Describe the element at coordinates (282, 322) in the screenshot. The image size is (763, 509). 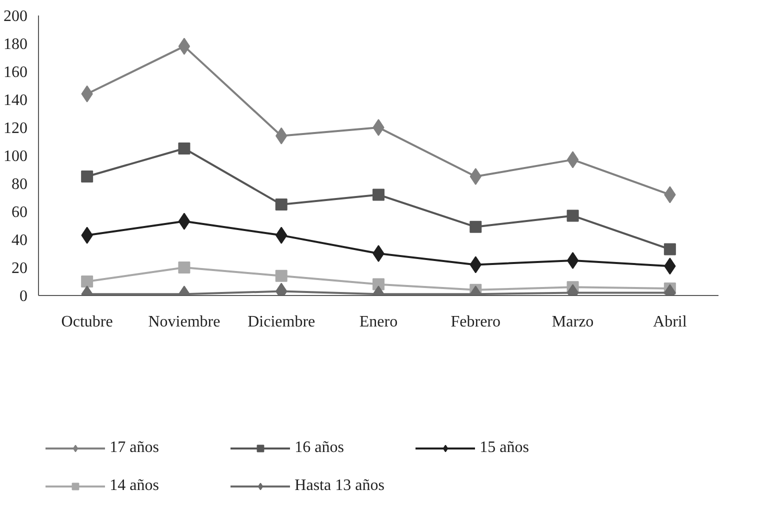
I see `x-tick-label: Diciembre` at that location.